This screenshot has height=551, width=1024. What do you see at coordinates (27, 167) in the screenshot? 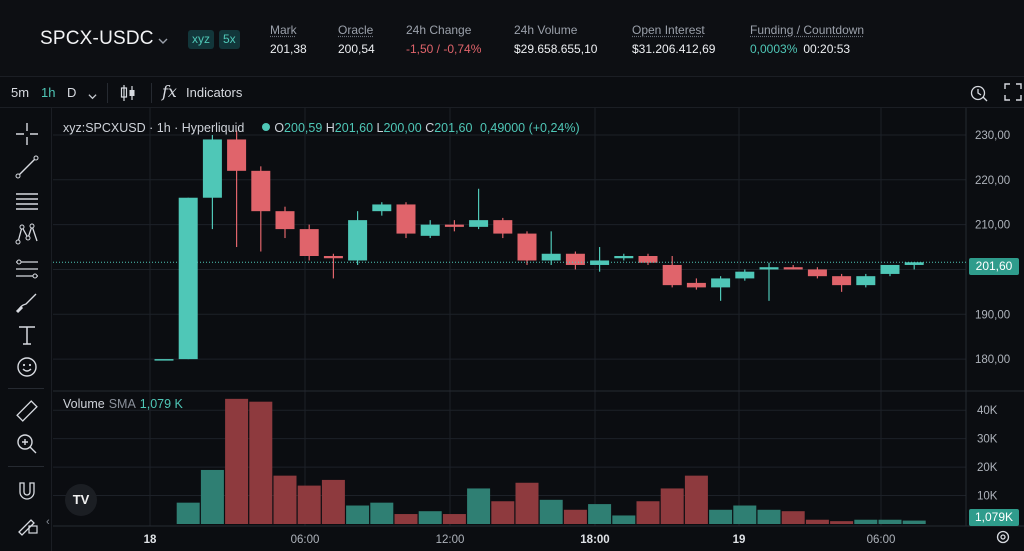
I see `trend-line-icon` at bounding box center [27, 167].